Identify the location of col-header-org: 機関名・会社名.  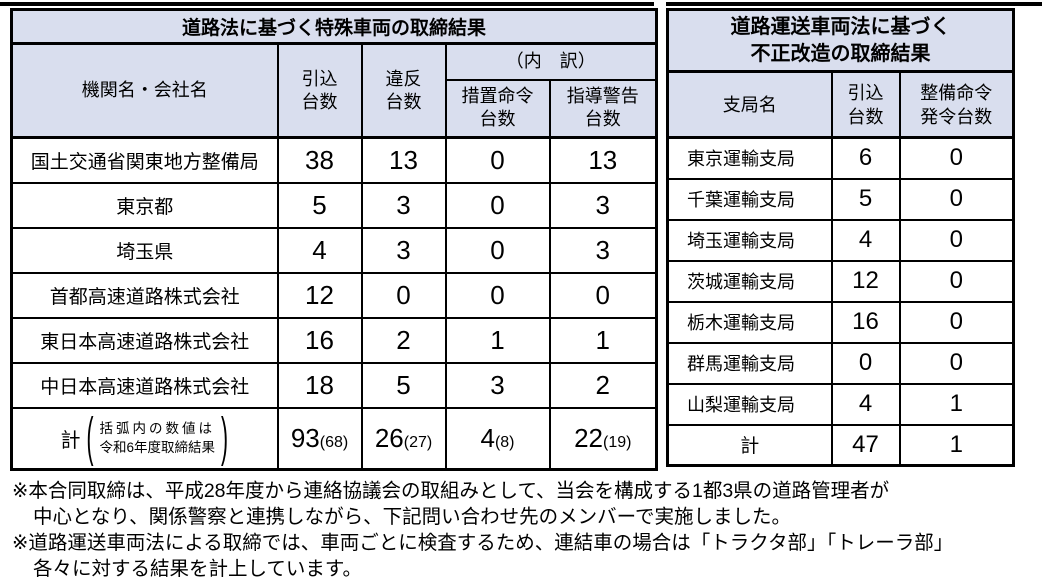
(144, 90).